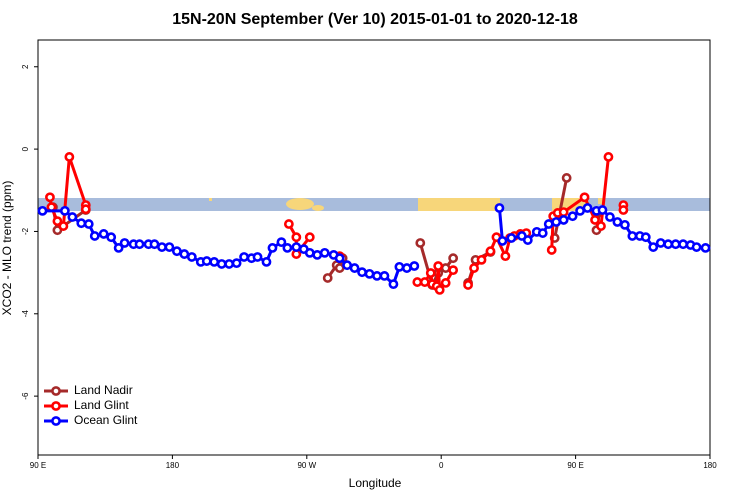 The height and width of the screenshot is (500, 750). What do you see at coordinates (7, 248) in the screenshot?
I see `y-axis-label: XCO2 - MLO trend (ppm)` at bounding box center [7, 248].